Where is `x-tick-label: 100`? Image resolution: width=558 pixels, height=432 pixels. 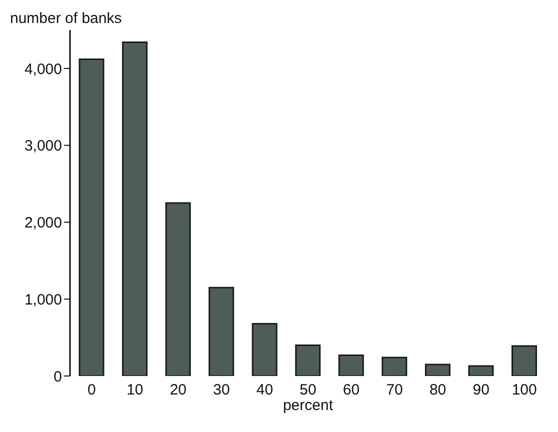 x-tick-label: 100 is located at coordinates (524, 390).